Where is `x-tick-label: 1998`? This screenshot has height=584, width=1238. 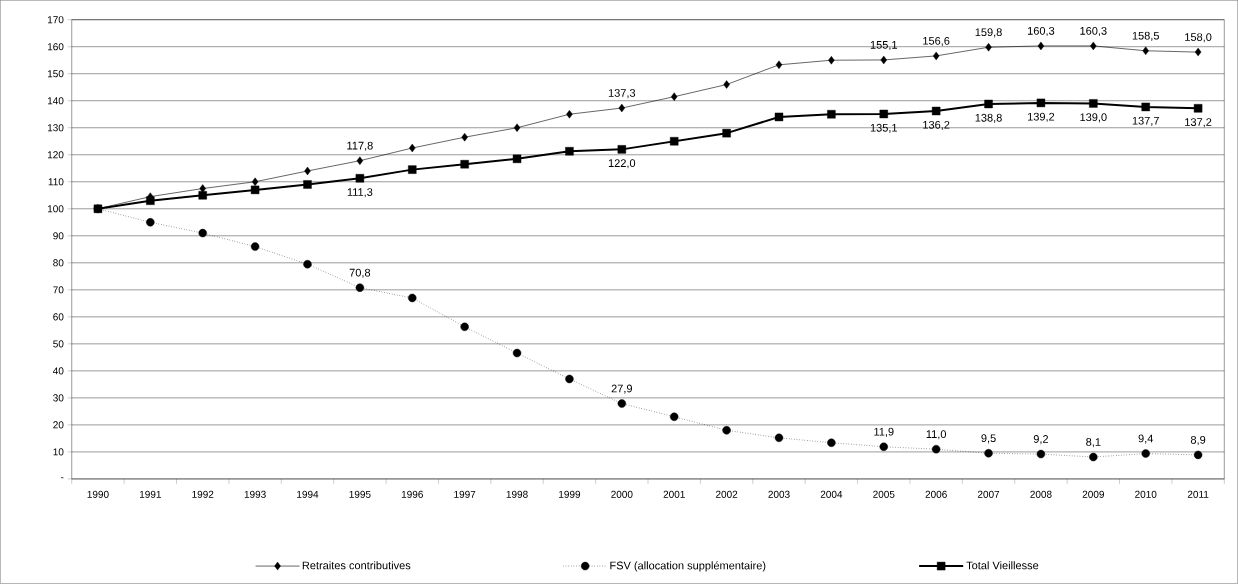 x-tick-label: 1998 is located at coordinates (517, 494).